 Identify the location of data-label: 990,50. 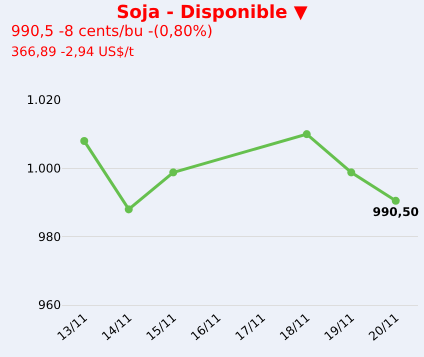
(395, 211).